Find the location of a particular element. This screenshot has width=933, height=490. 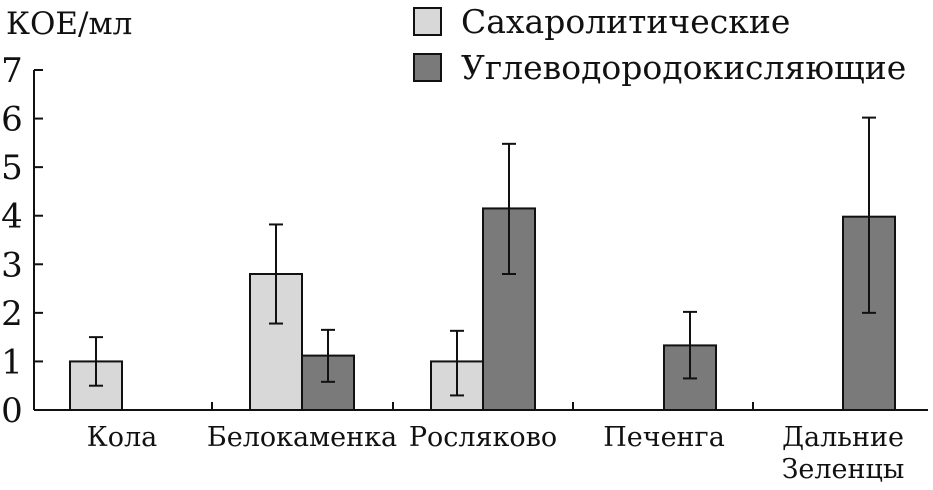

y-tick-label: 3 is located at coordinates (12, 265).